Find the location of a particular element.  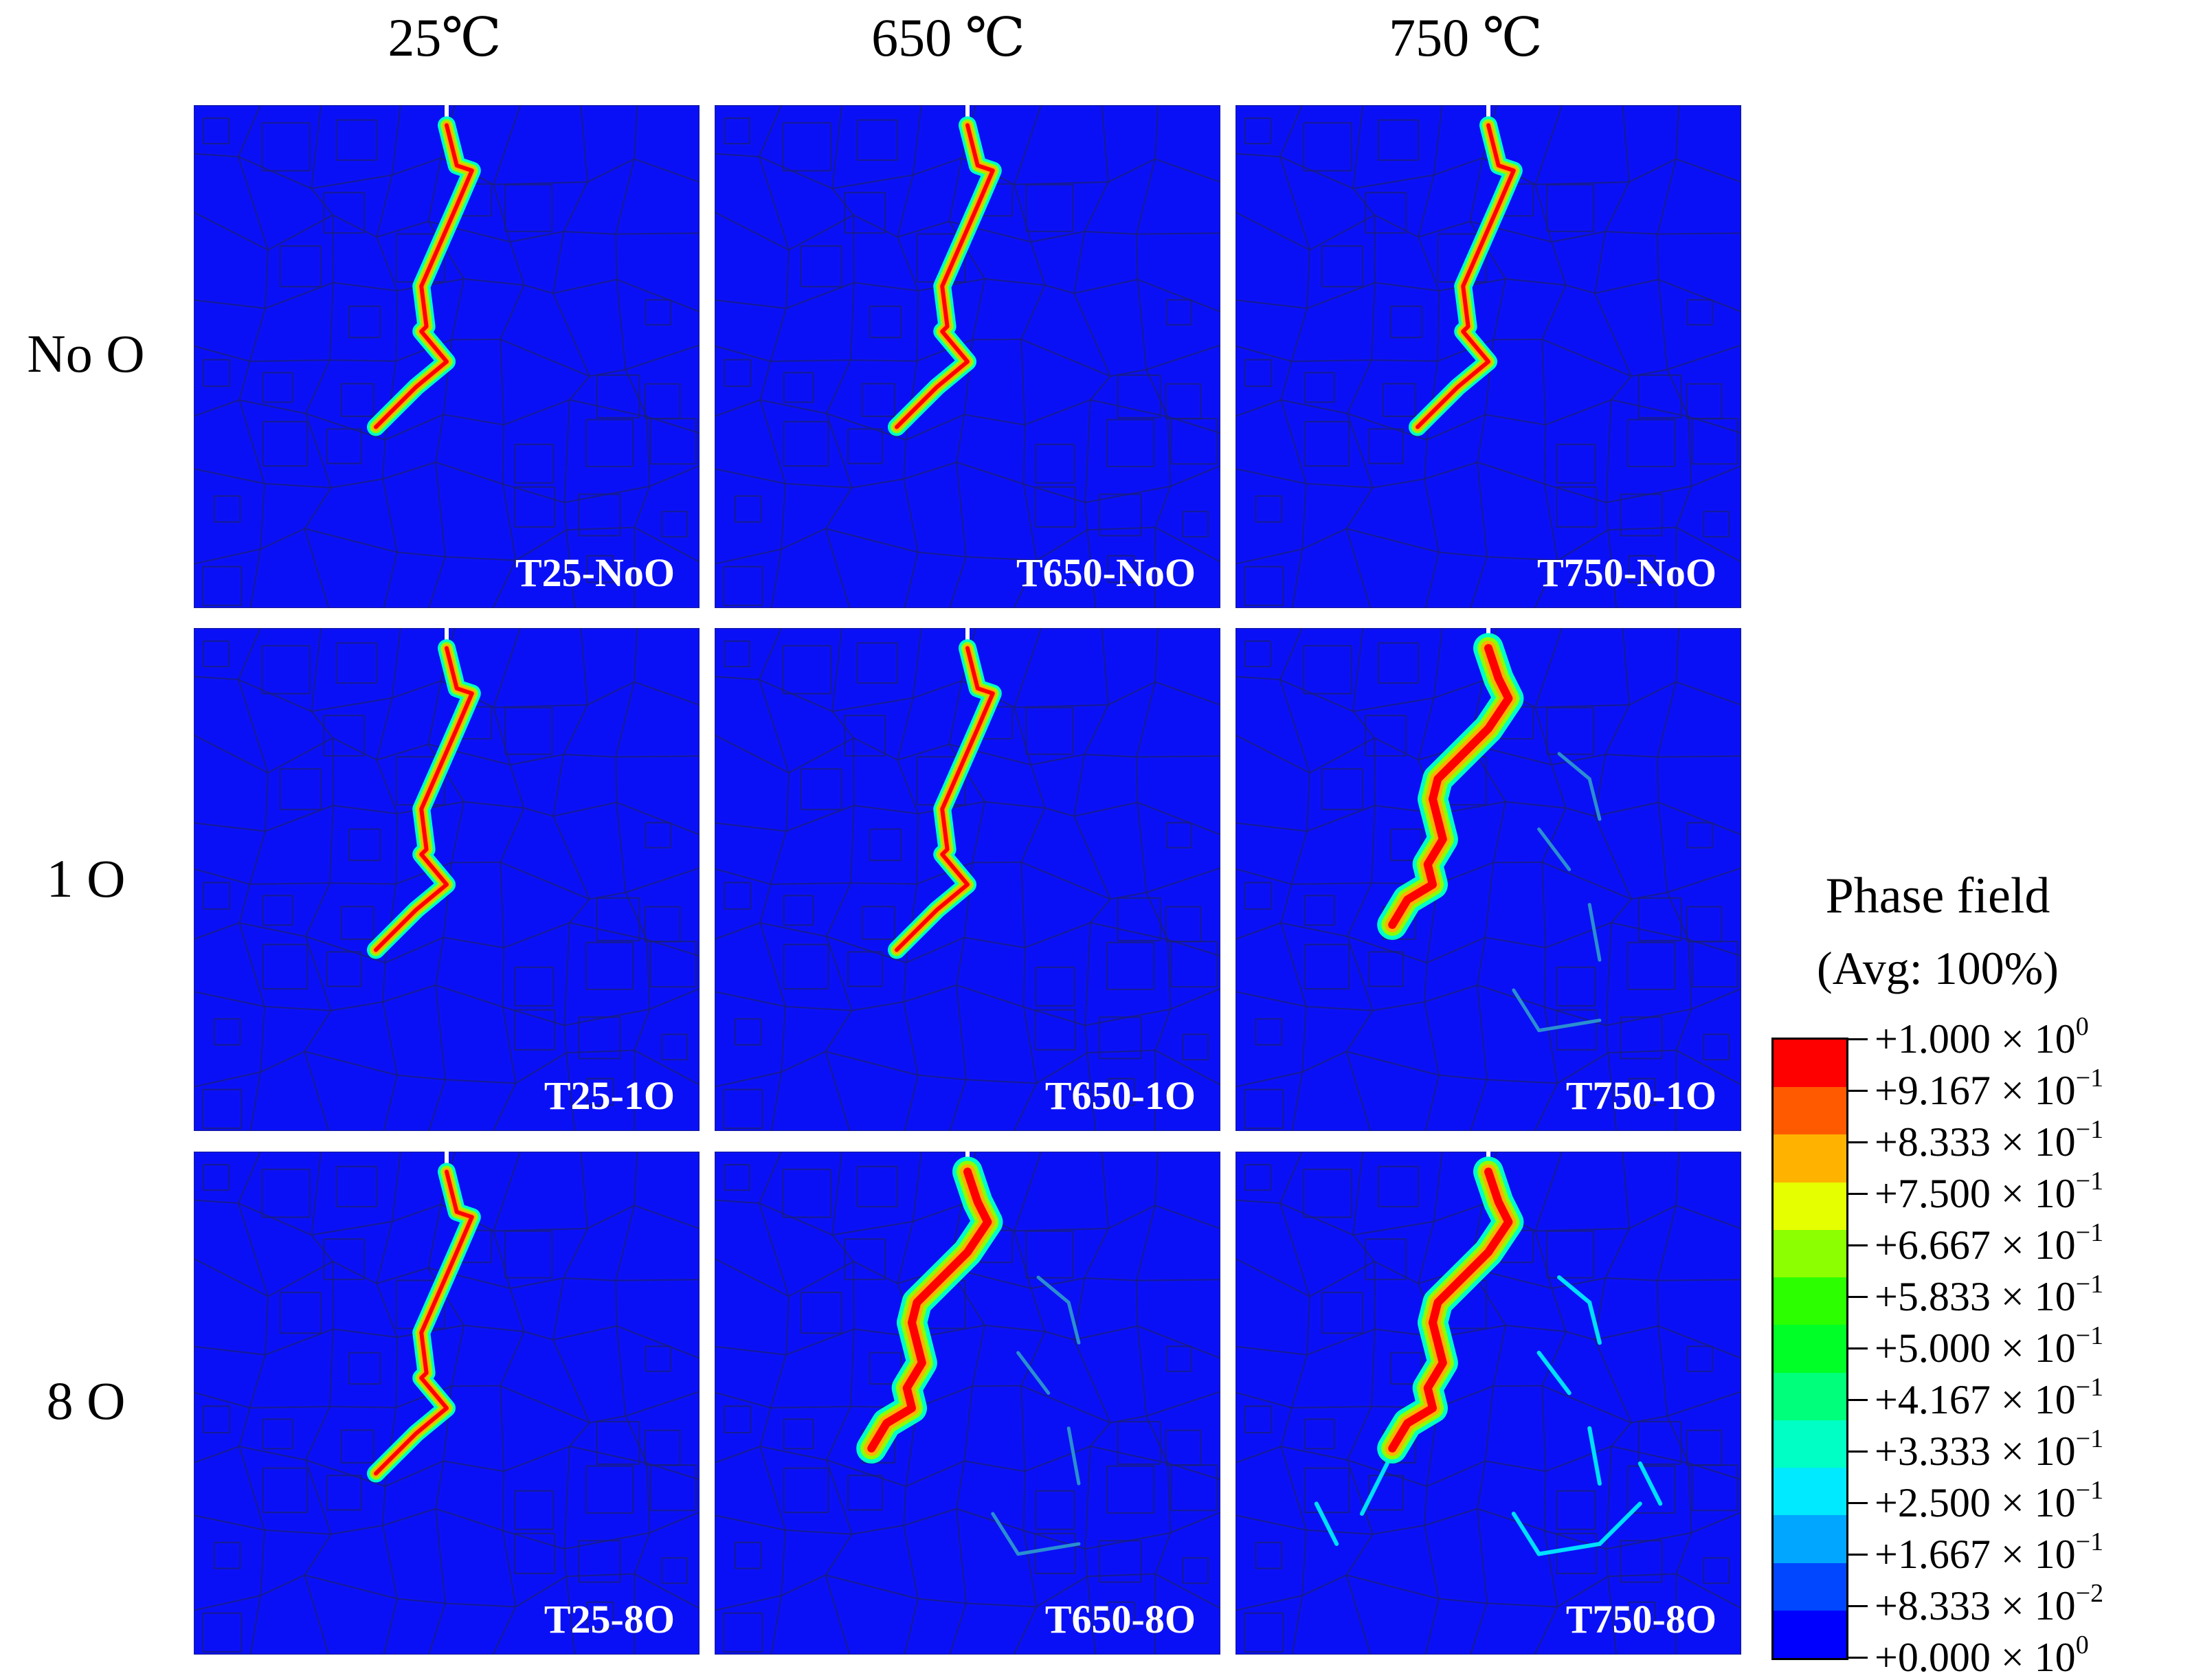

panel-t650-noo: T650-NoO is located at coordinates (967, 356).